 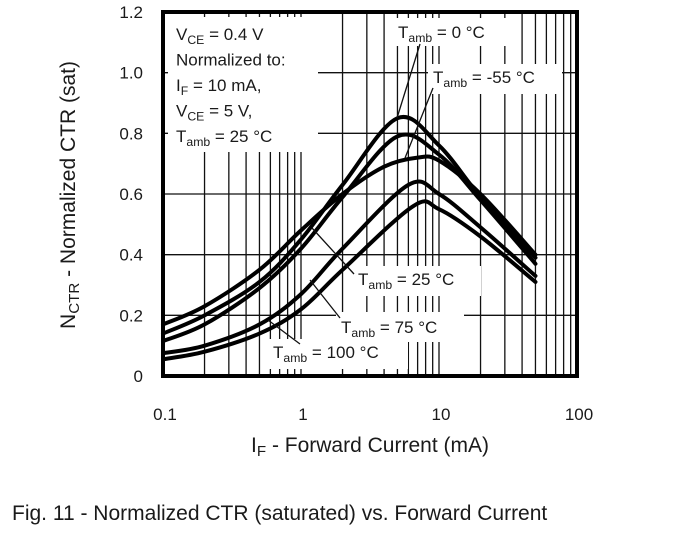 I want to click on y-tick-label: 1.0, so click(x=131, y=73).